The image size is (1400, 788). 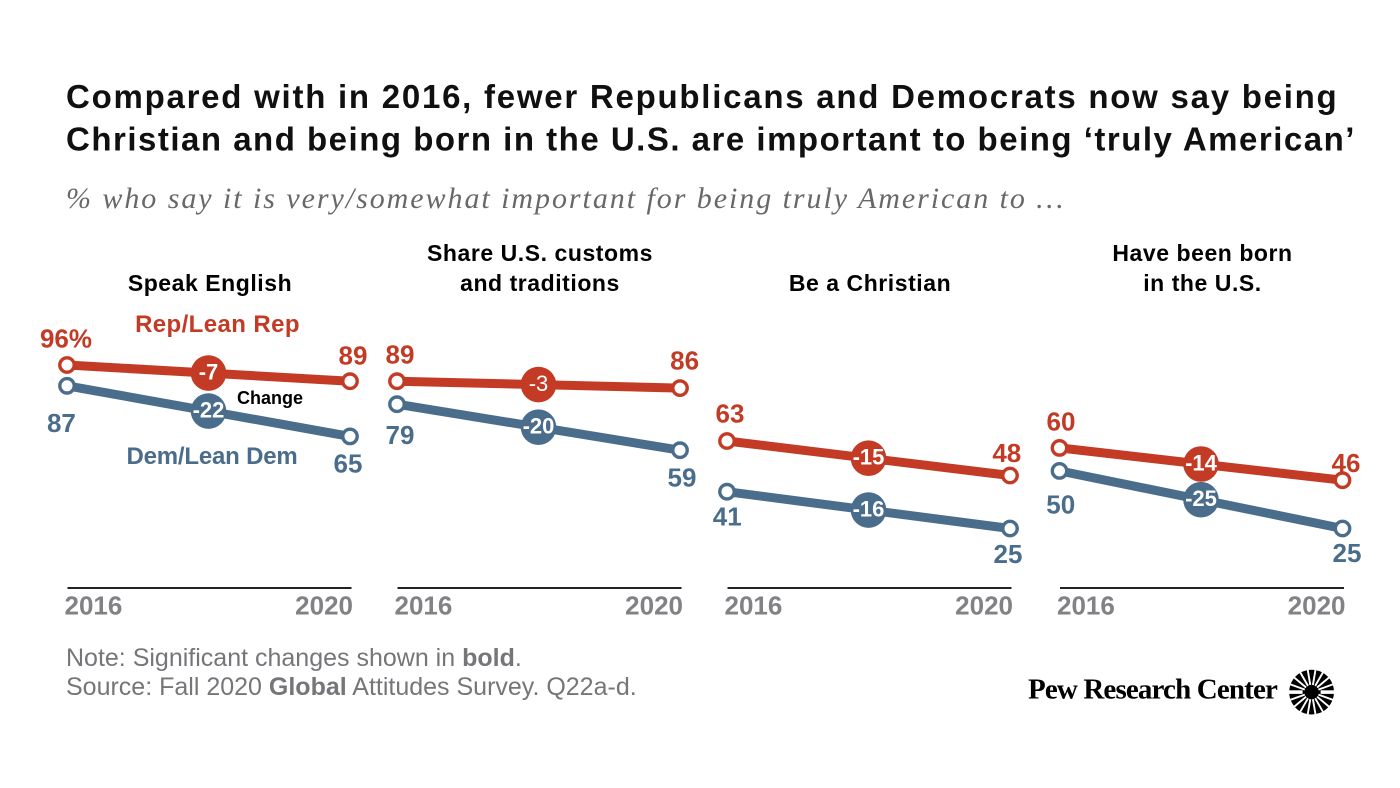 What do you see at coordinates (869, 509) in the screenshot?
I see `svg-text: -16` at bounding box center [869, 509].